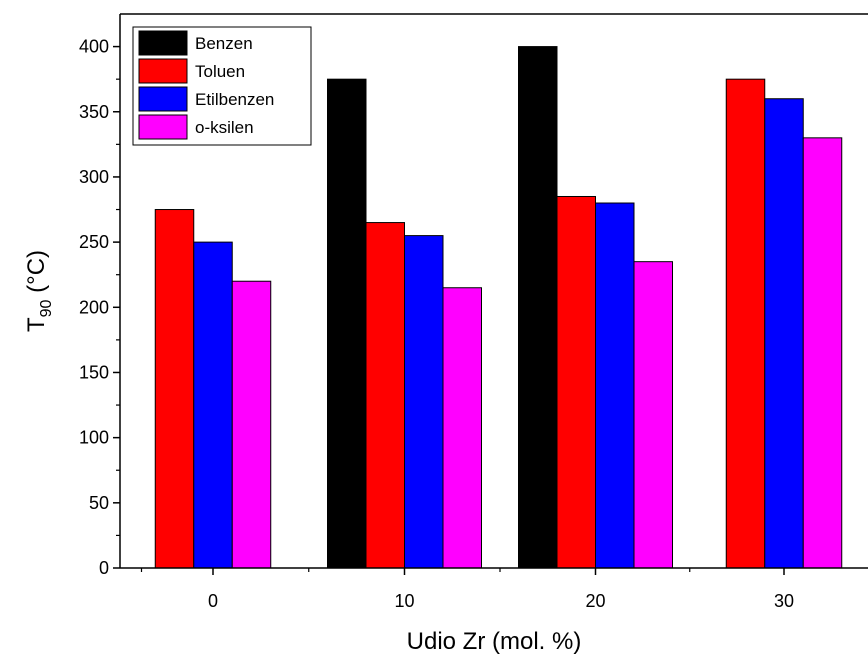  I want to click on x-axis-title: Udio Zr (mol. %), so click(494, 641).